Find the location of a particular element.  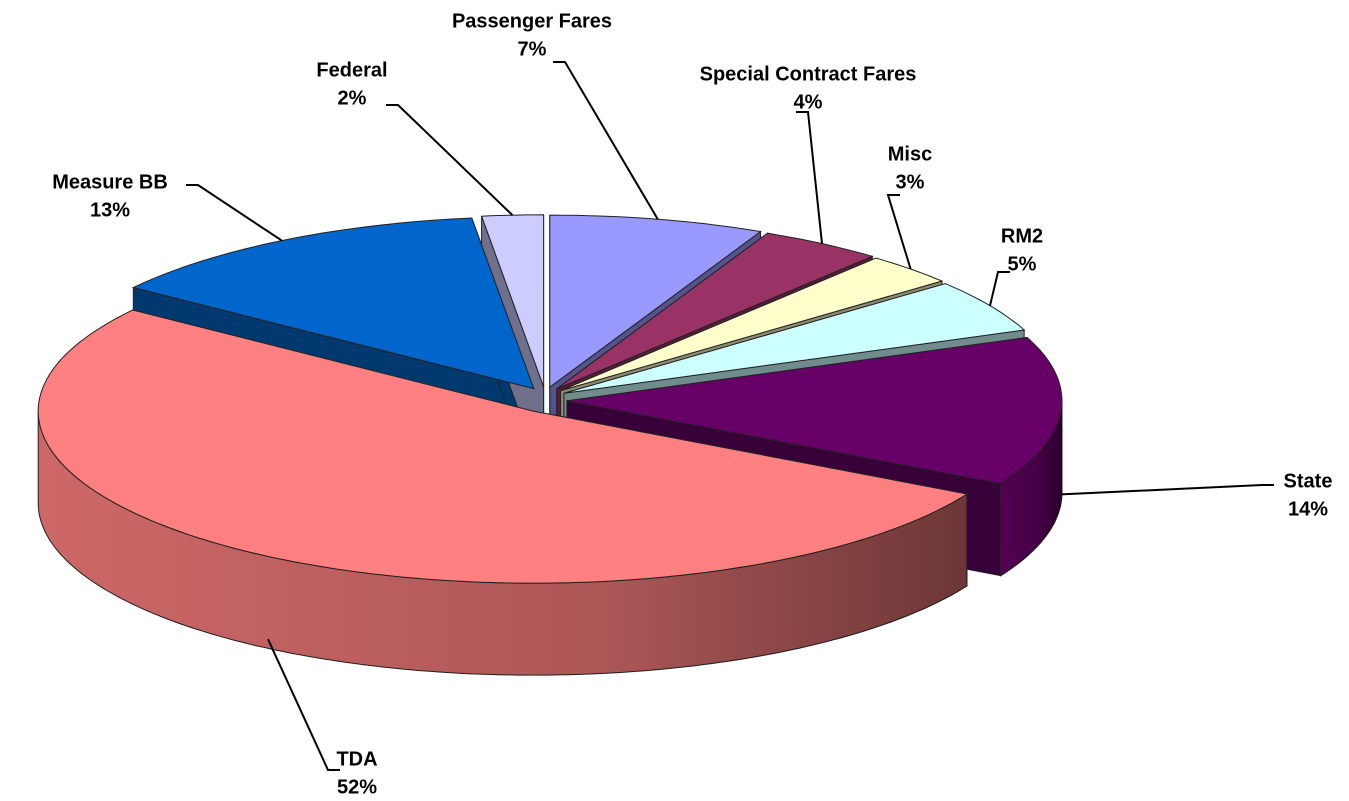

slice-label: Misc is located at coordinates (910, 154).